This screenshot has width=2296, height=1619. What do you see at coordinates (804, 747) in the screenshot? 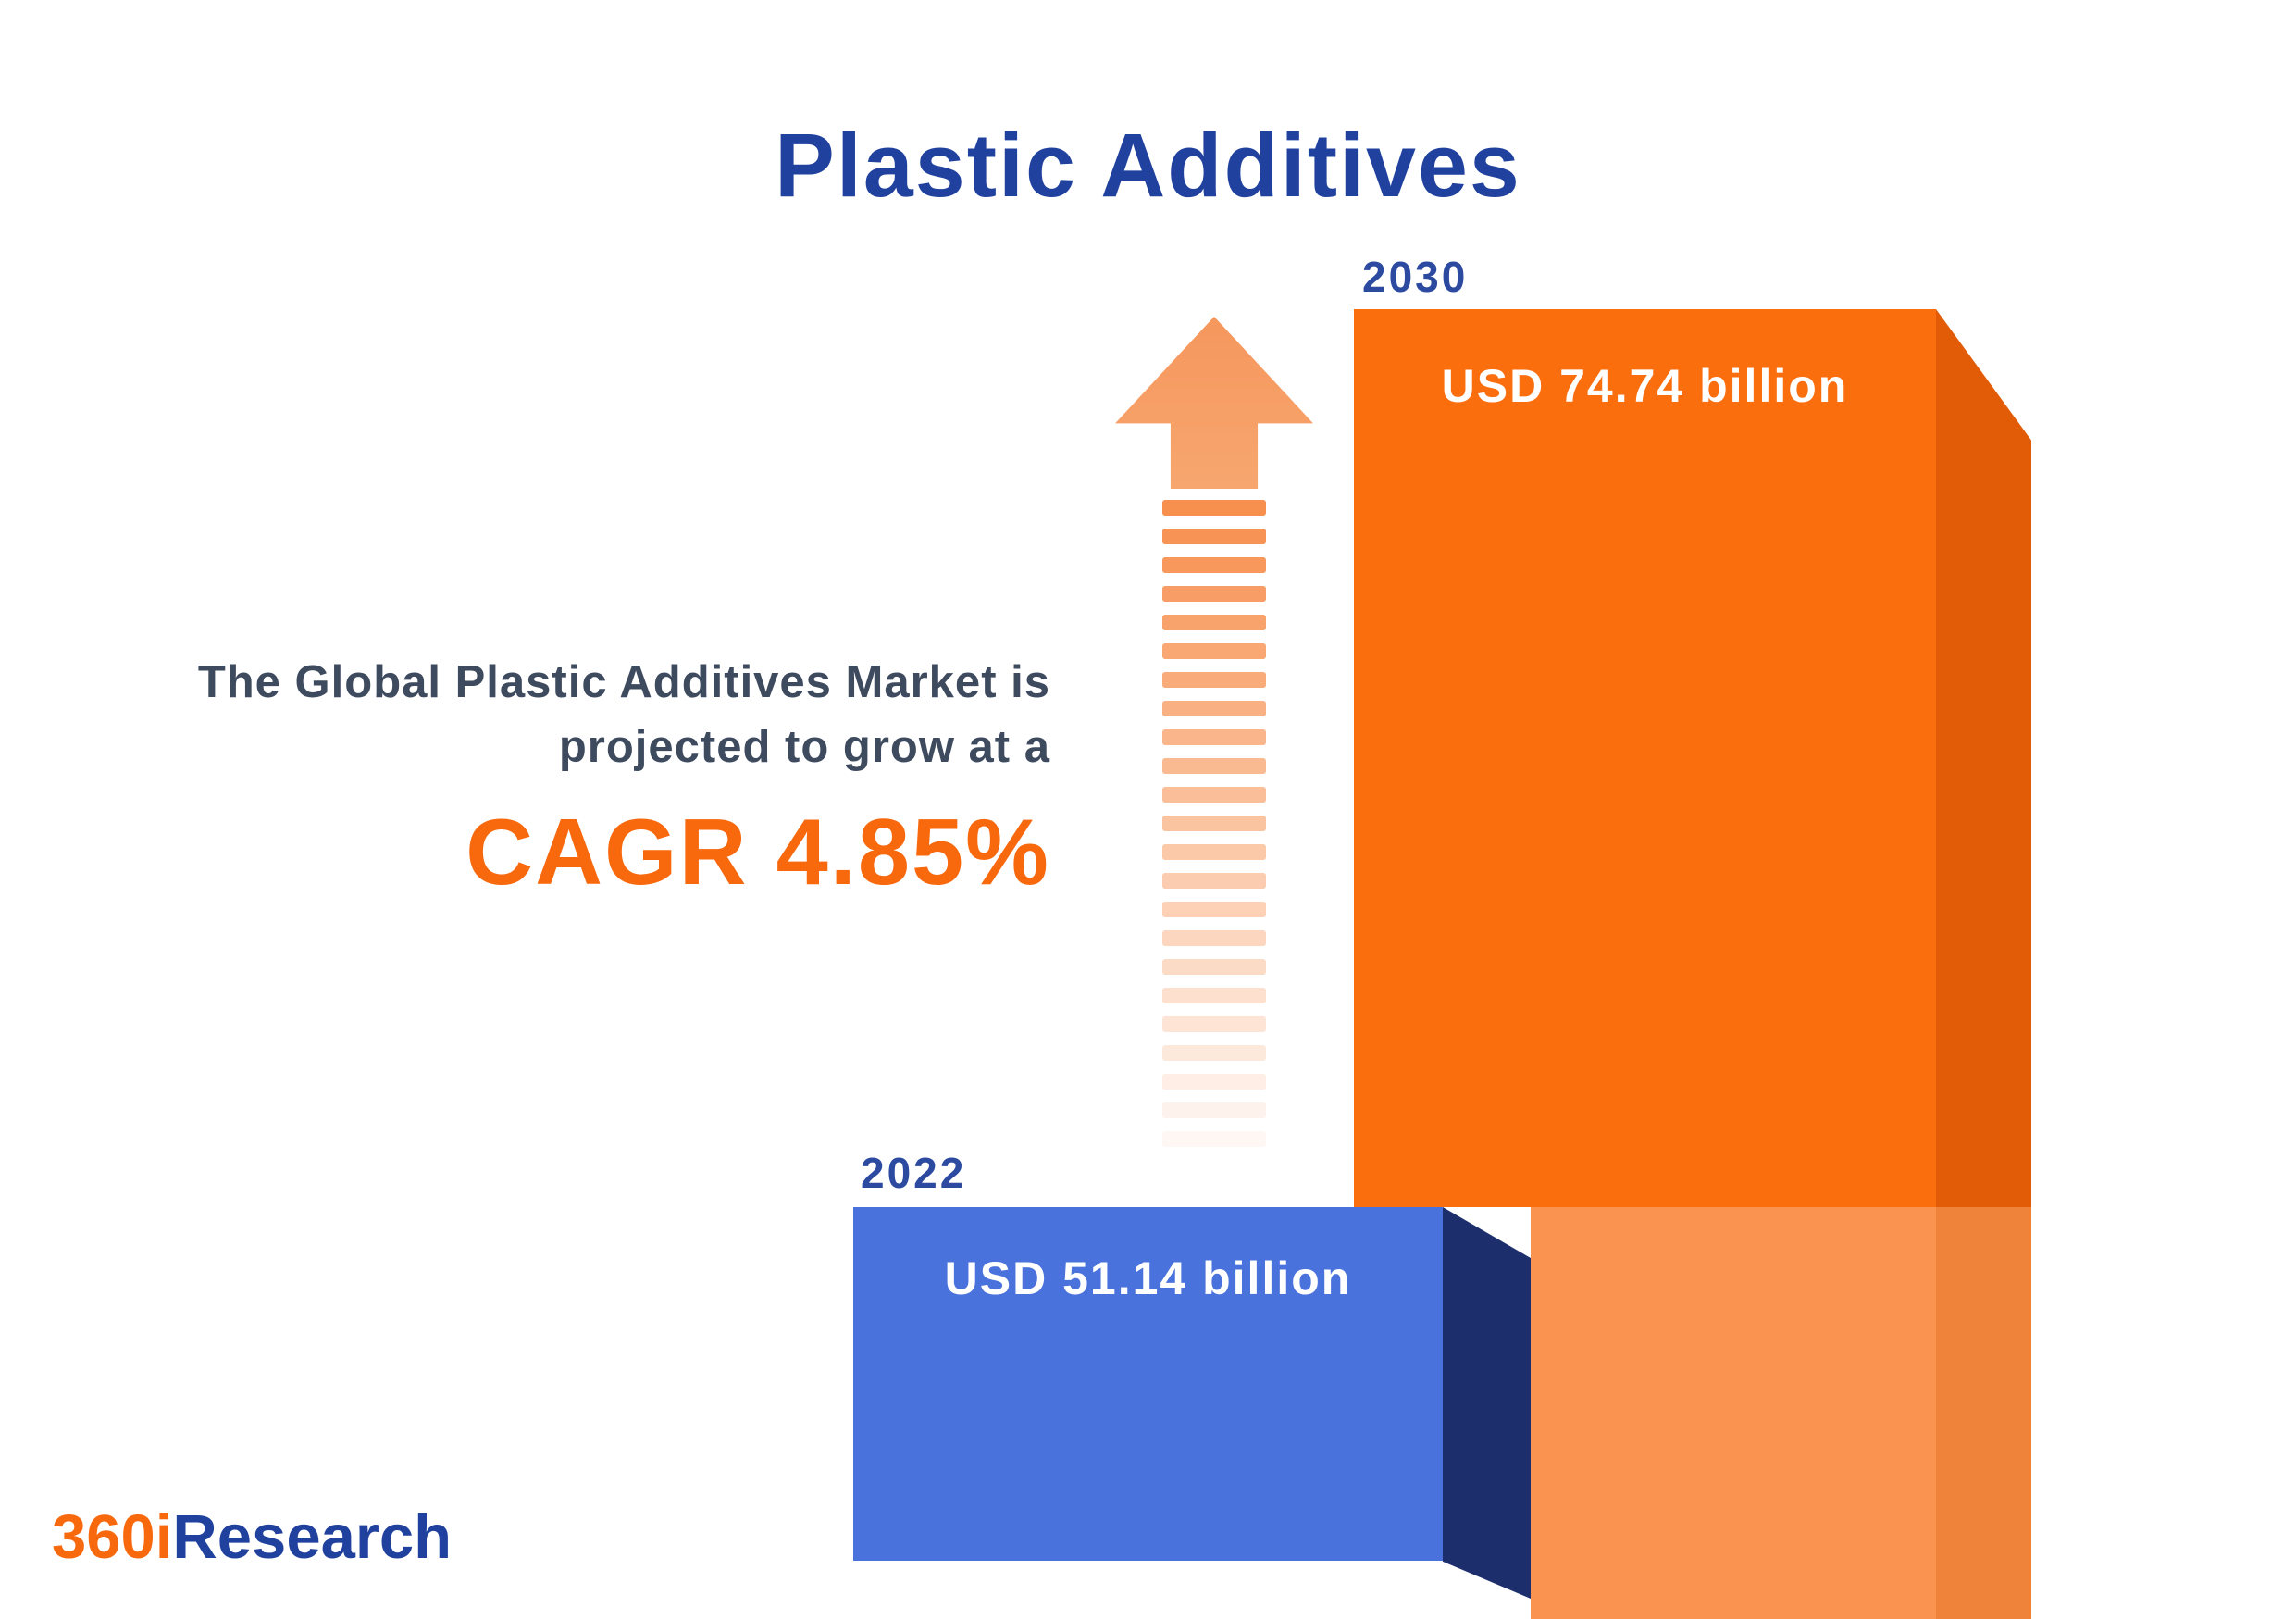
I see `intro-line-2: projected to grow at a` at bounding box center [804, 747].